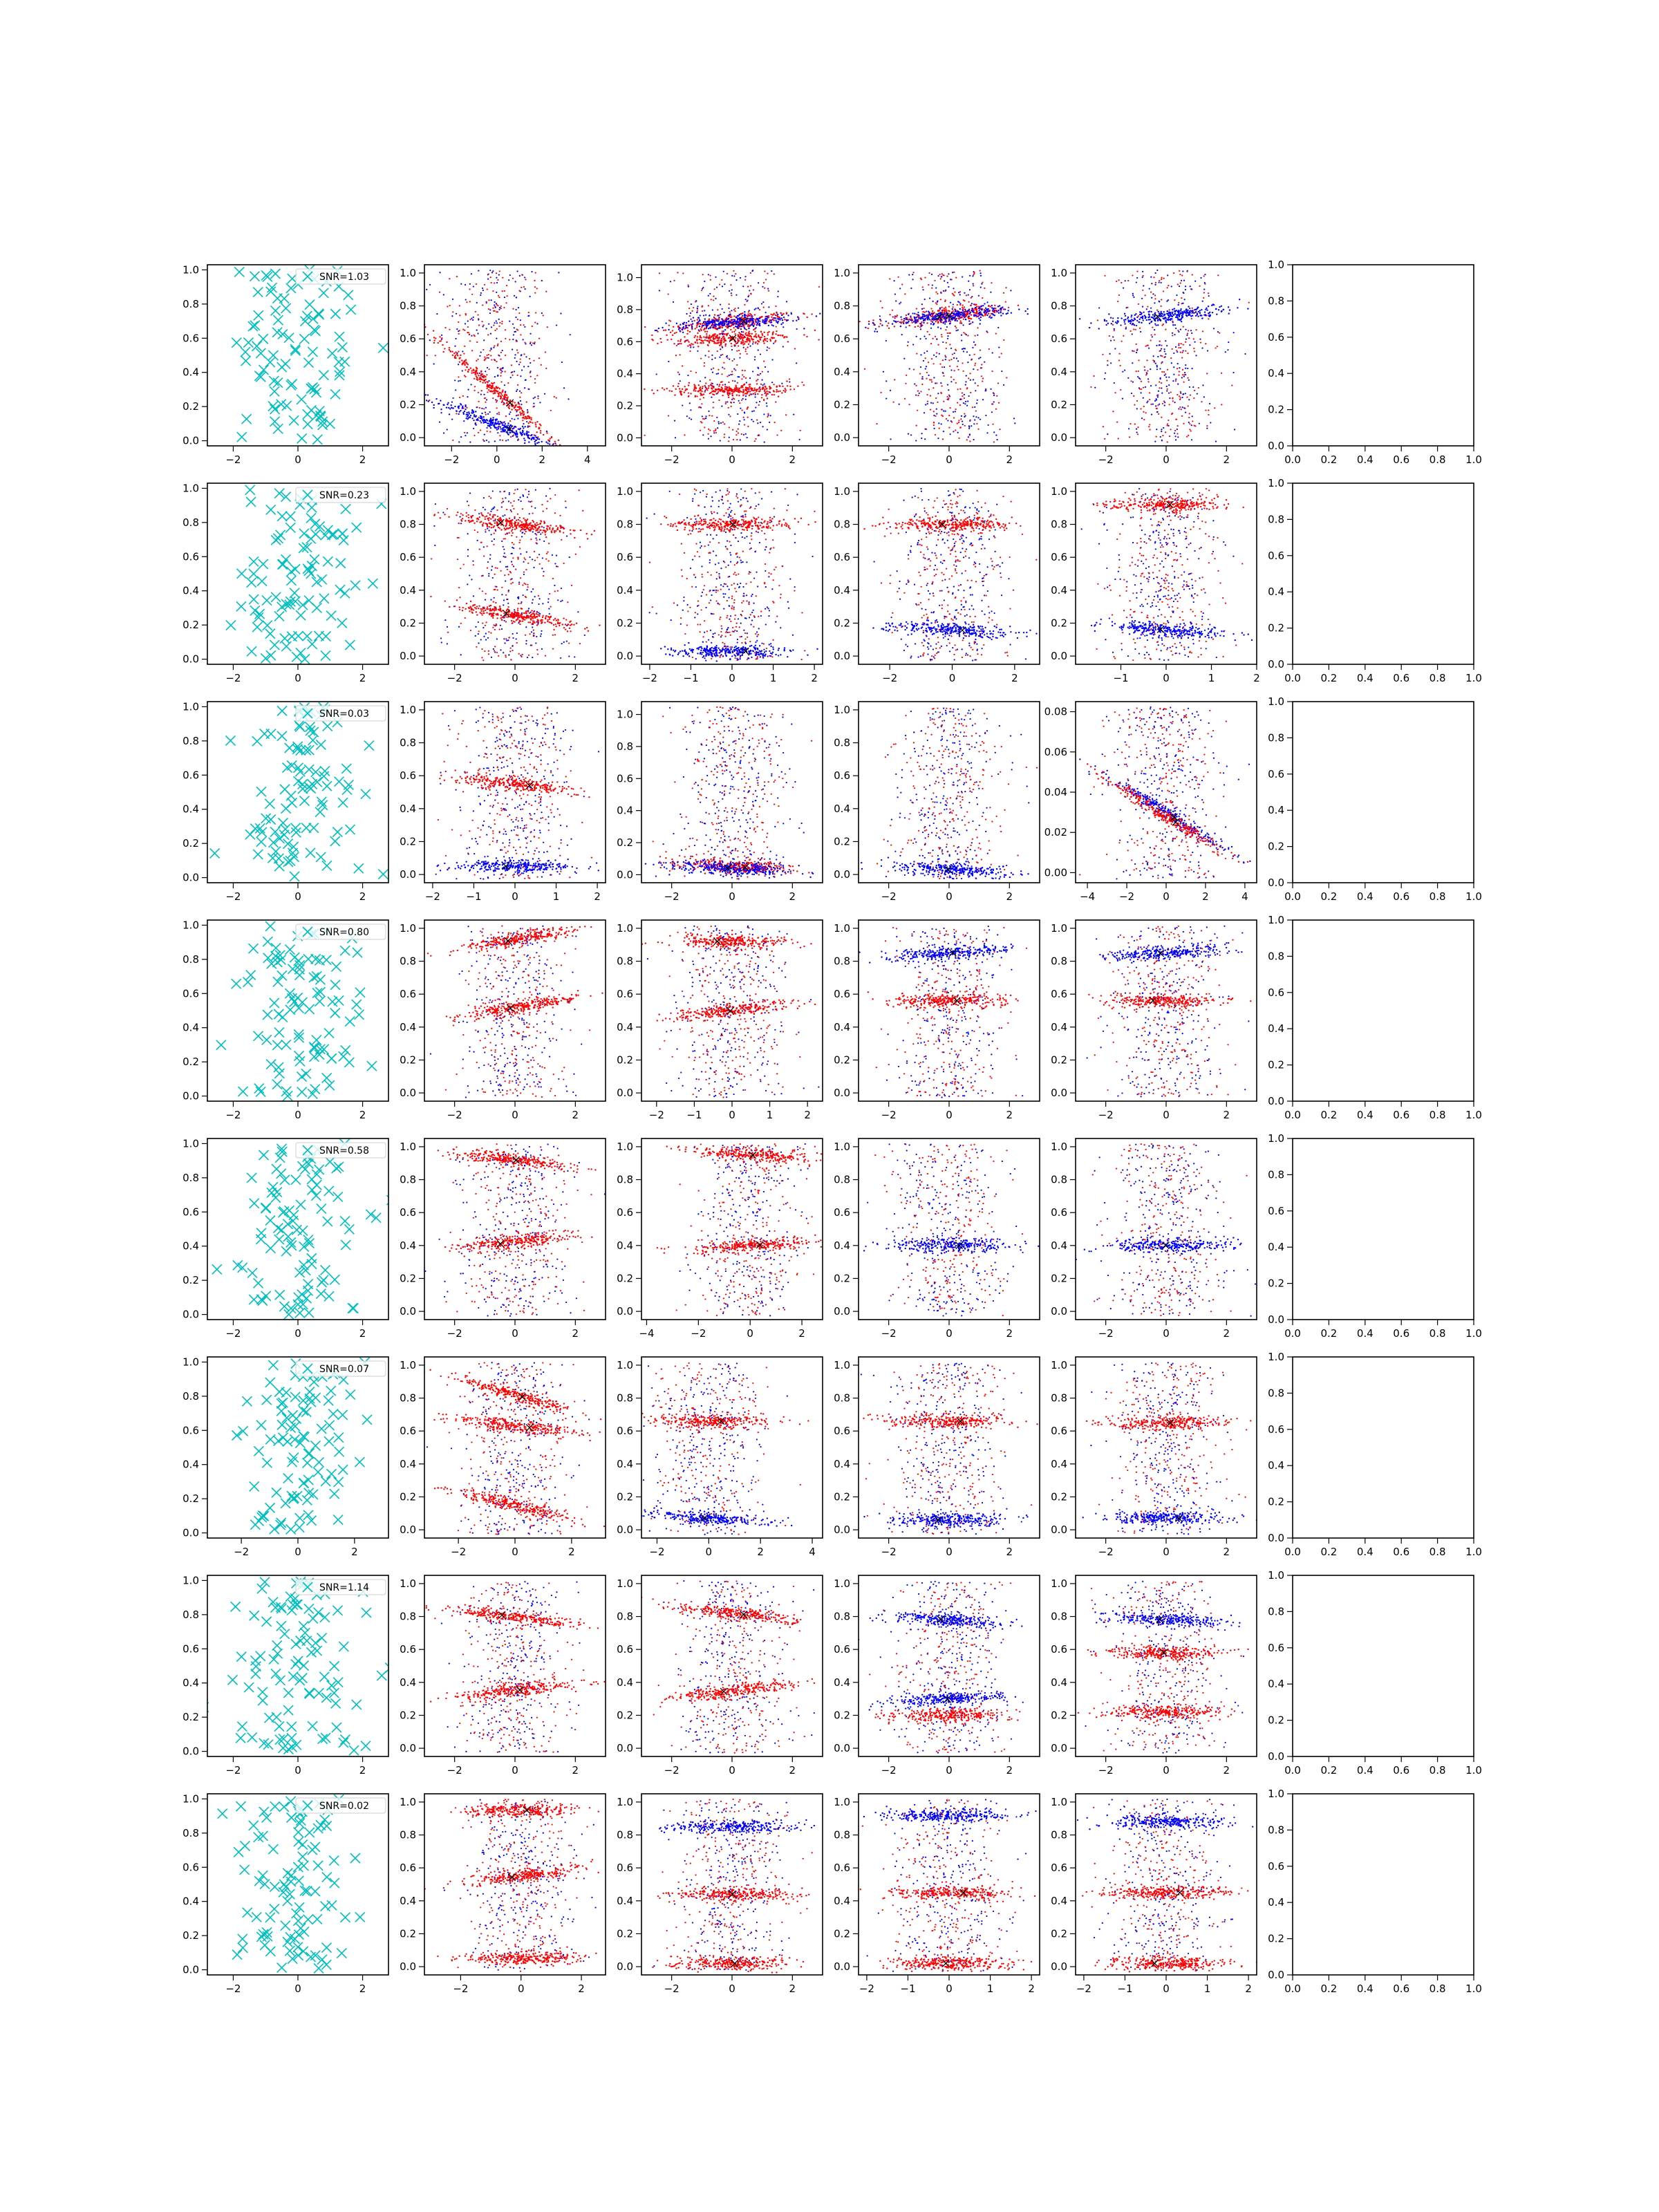 Image resolution: width=1659 pixels, height=2212 pixels. What do you see at coordinates (939, 316) in the screenshot?
I see `center-marker` at bounding box center [939, 316].